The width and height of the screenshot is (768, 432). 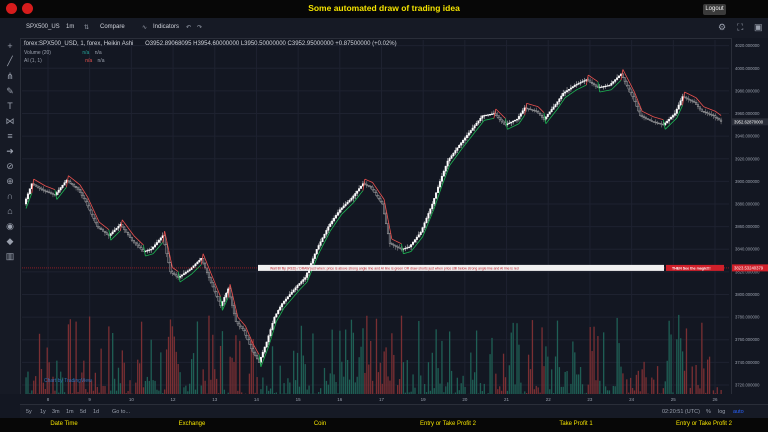 What do you see at coordinates (10, 166) in the screenshot?
I see `ruler-icon: ⊘` at bounding box center [10, 166].